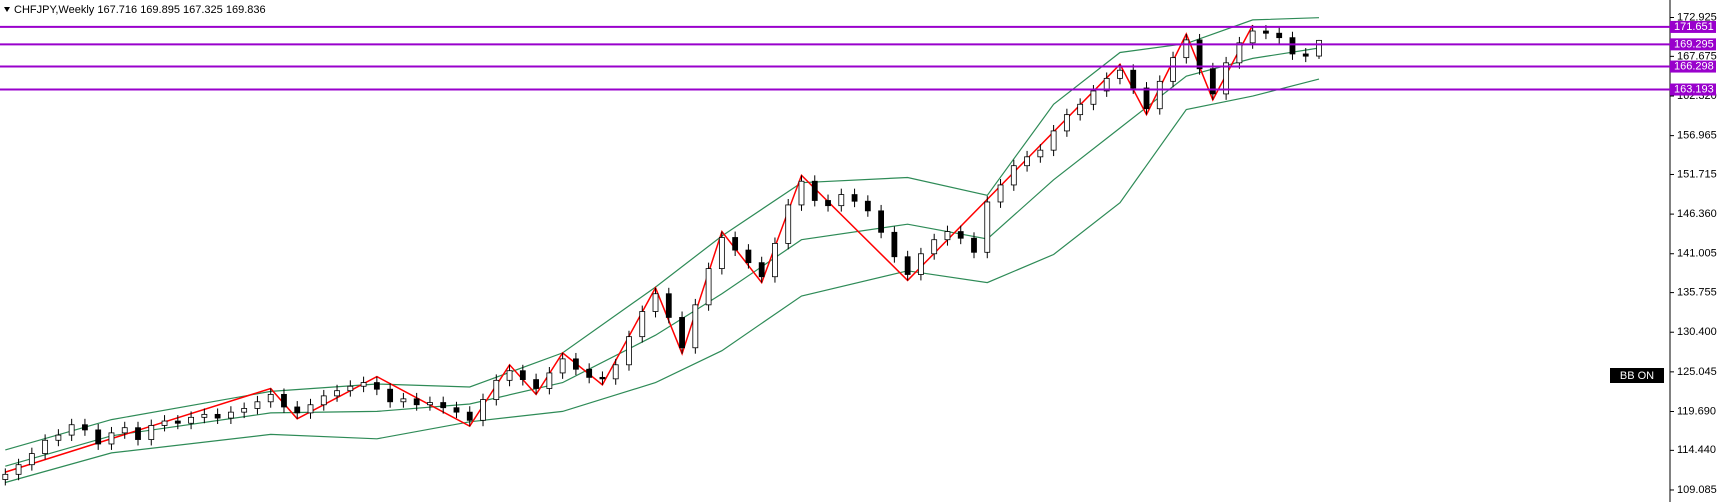 This screenshot has width=1720, height=502. I want to click on level-label: 163.193, so click(1694, 89).